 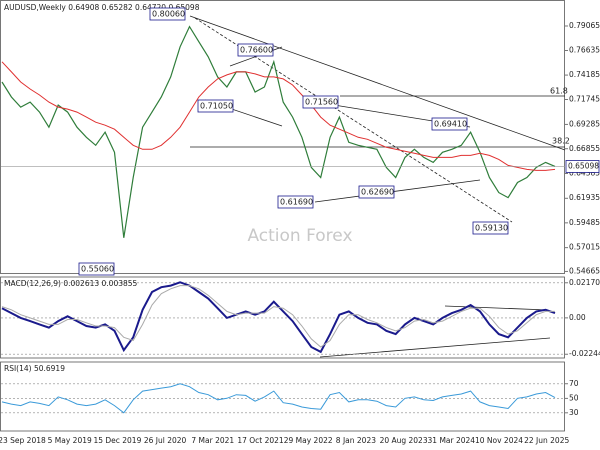 I want to click on last-price-box, so click(x=582, y=166).